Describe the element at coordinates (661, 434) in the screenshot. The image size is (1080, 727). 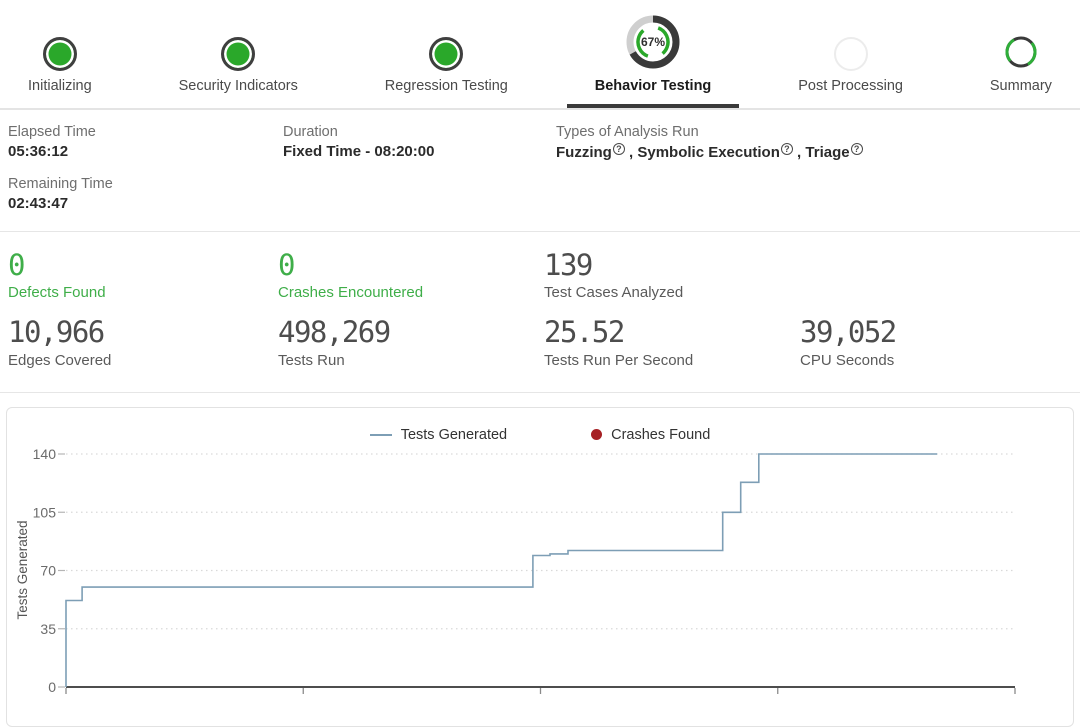
I see `legend-label: Crashes Found` at that location.